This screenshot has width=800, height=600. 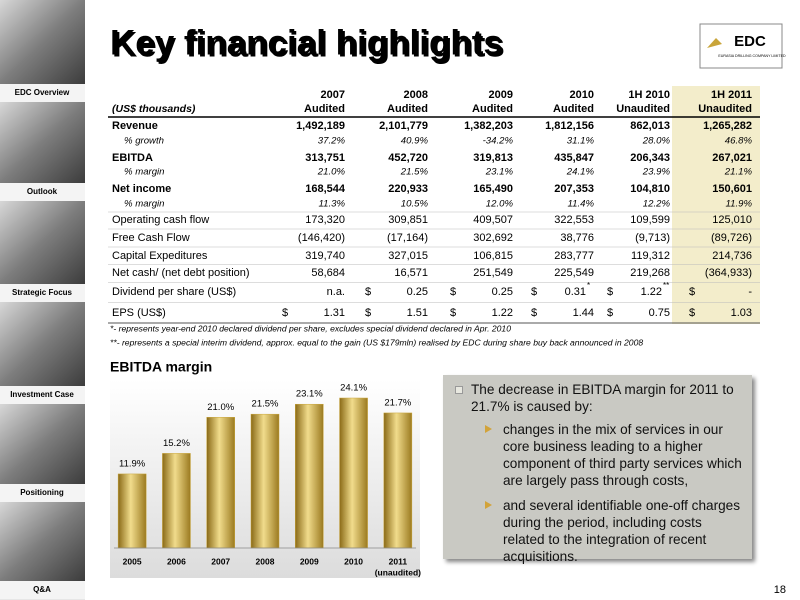 What do you see at coordinates (265, 561) in the screenshot?
I see `x-tick-label: 2008` at bounding box center [265, 561].